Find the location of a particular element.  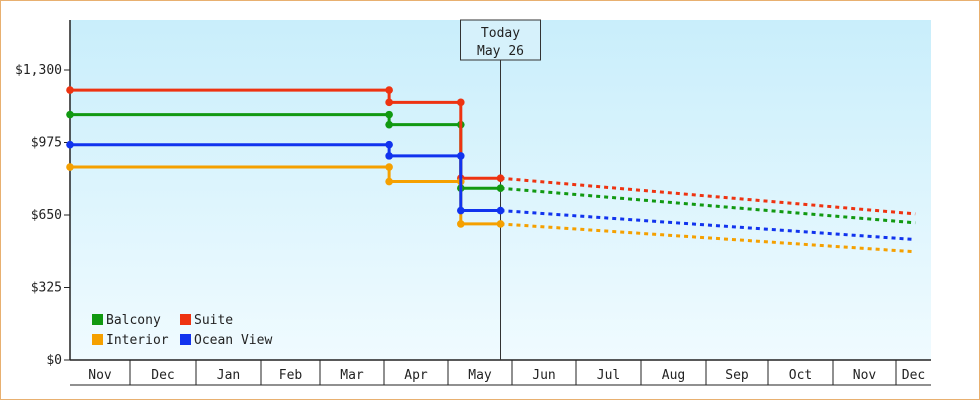

y-tick-label: $975 is located at coordinates (46, 143).